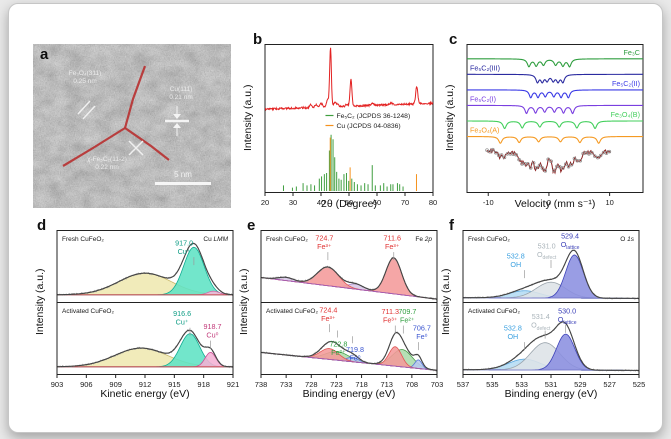 Image resolution: width=671 pixels, height=439 pixels. Describe the element at coordinates (437, 384) in the screenshot. I see `svg-text: 703` at that location.